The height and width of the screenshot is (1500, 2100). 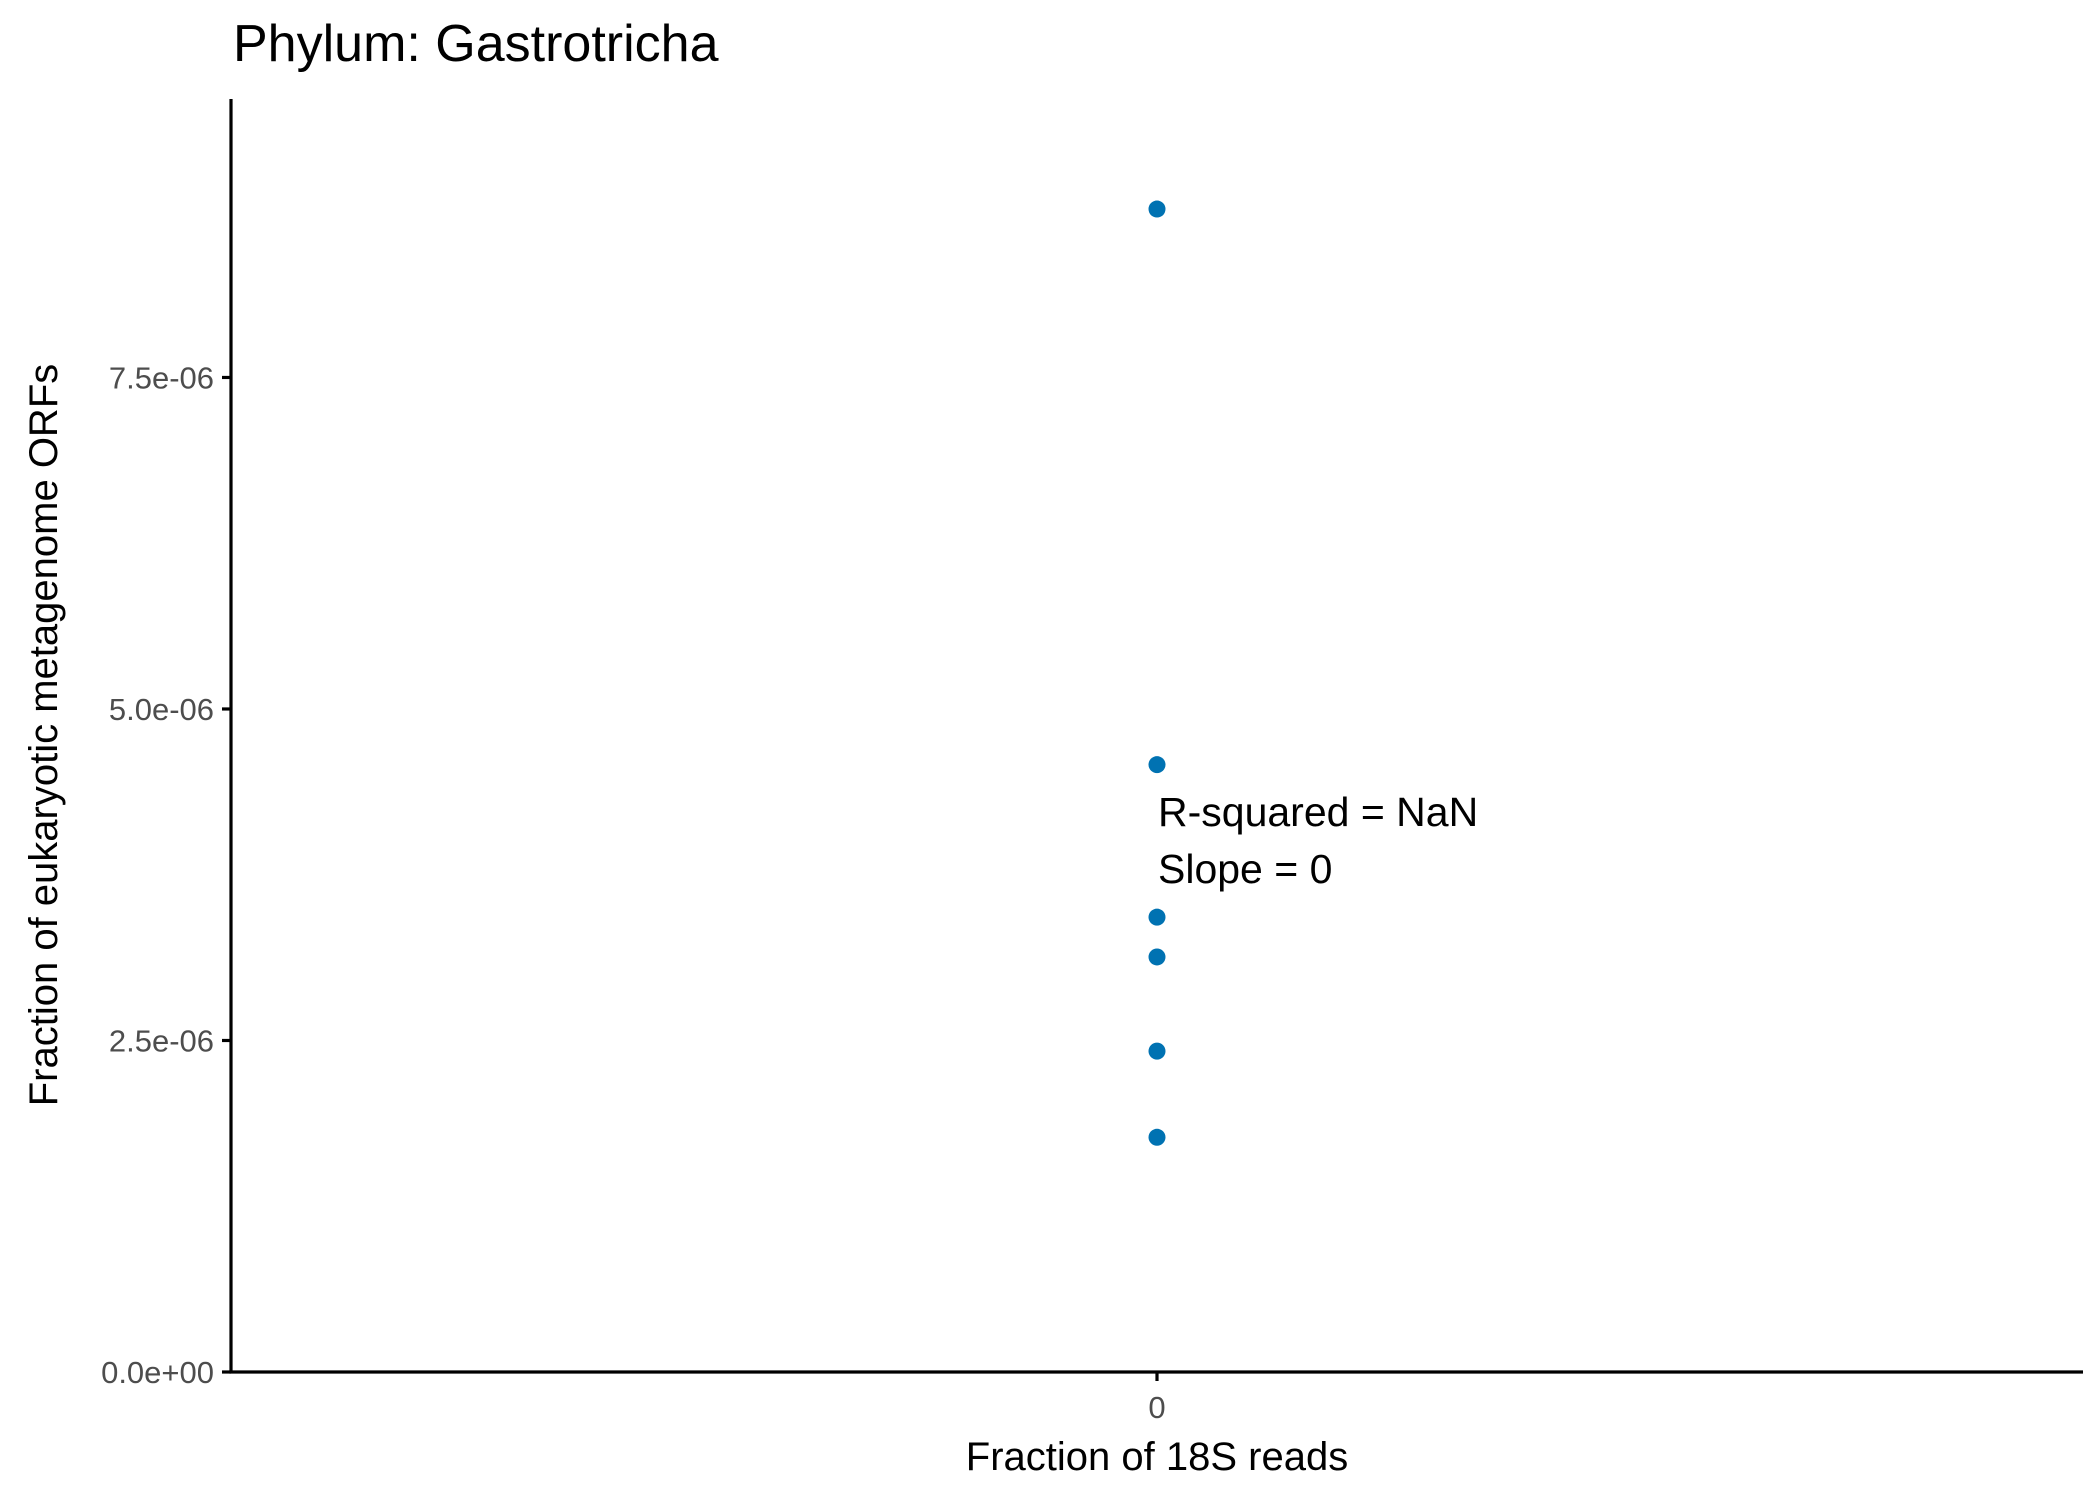 What do you see at coordinates (1156, 1407) in the screenshot?
I see `x-tick-label: 0` at bounding box center [1156, 1407].